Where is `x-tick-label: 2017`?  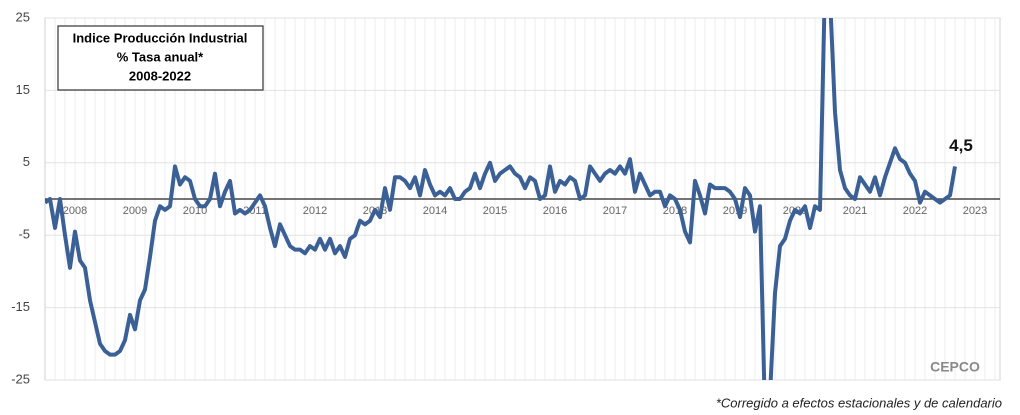 x-tick-label: 2017 is located at coordinates (615, 211).